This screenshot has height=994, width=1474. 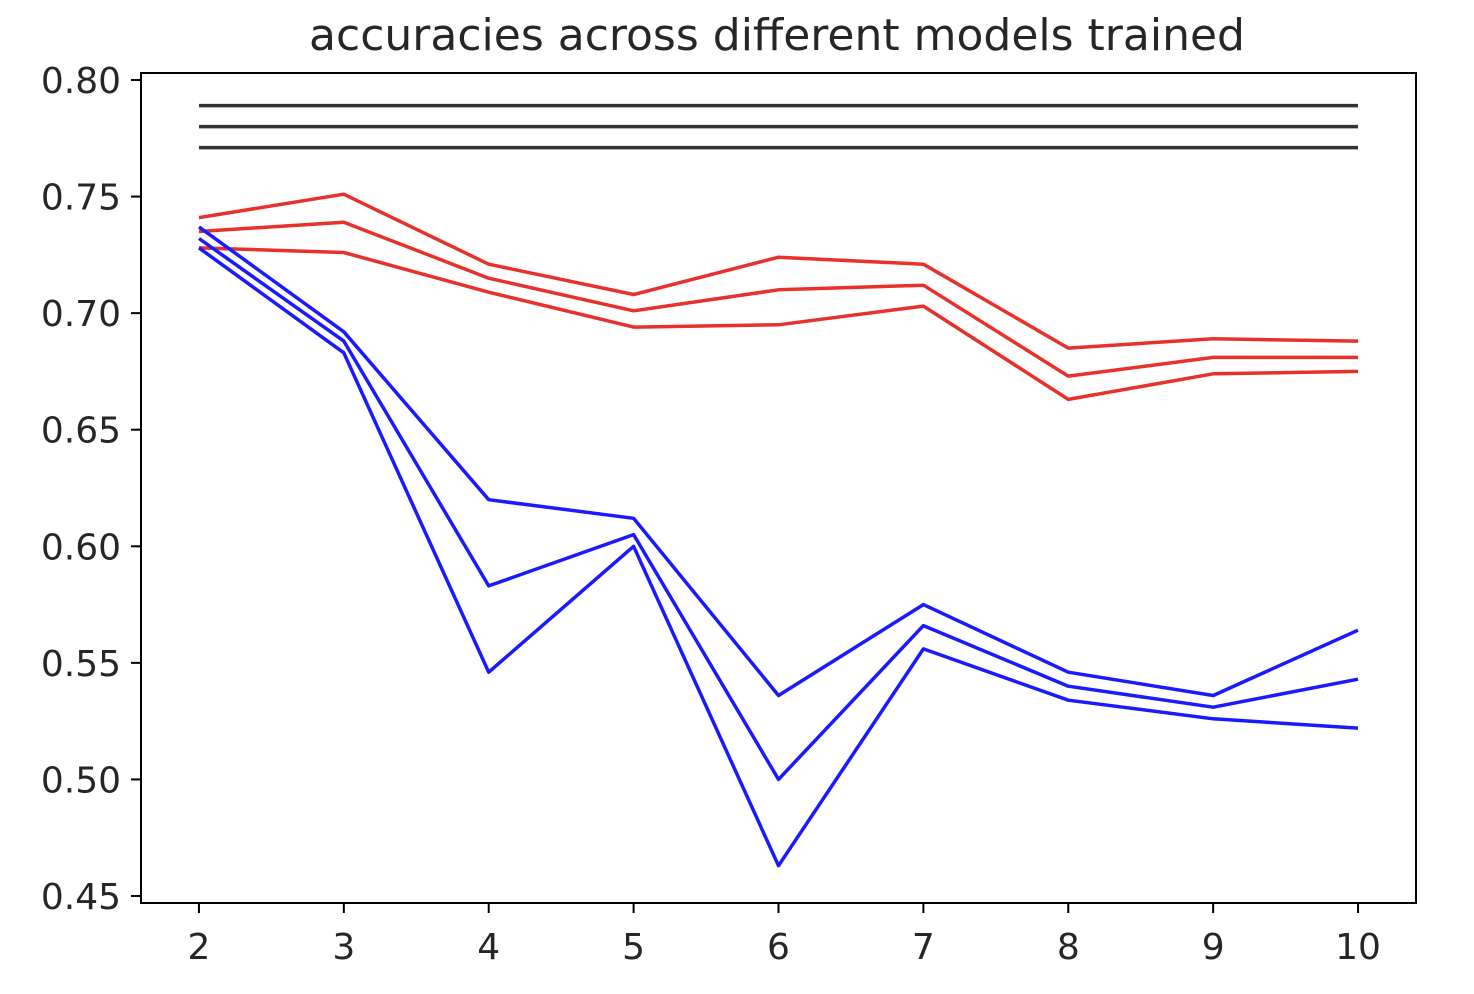 What do you see at coordinates (1358, 947) in the screenshot?
I see `x-tick-label: 10` at bounding box center [1358, 947].